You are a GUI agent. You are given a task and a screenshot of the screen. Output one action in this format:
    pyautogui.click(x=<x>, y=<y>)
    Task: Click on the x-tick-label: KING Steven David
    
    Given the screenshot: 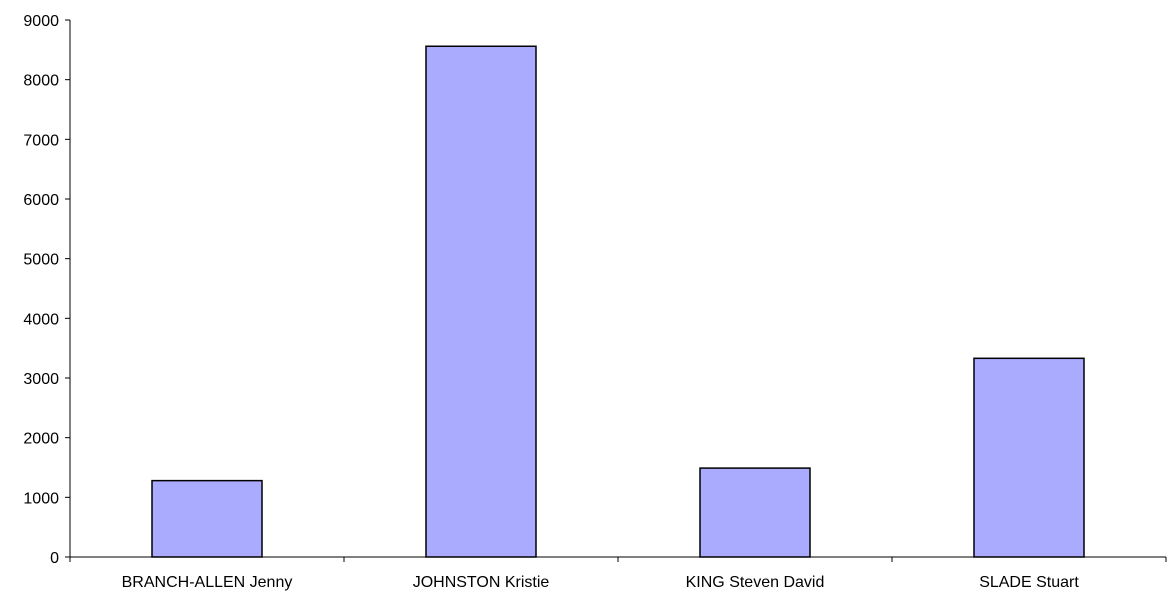 What is the action you would take?
    pyautogui.click(x=755, y=582)
    